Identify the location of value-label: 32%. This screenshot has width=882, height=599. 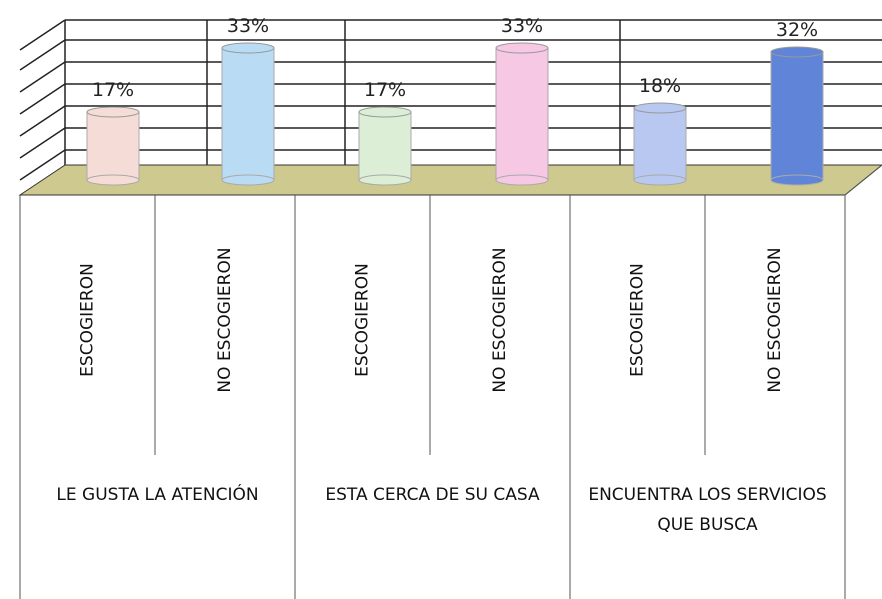
(797, 30).